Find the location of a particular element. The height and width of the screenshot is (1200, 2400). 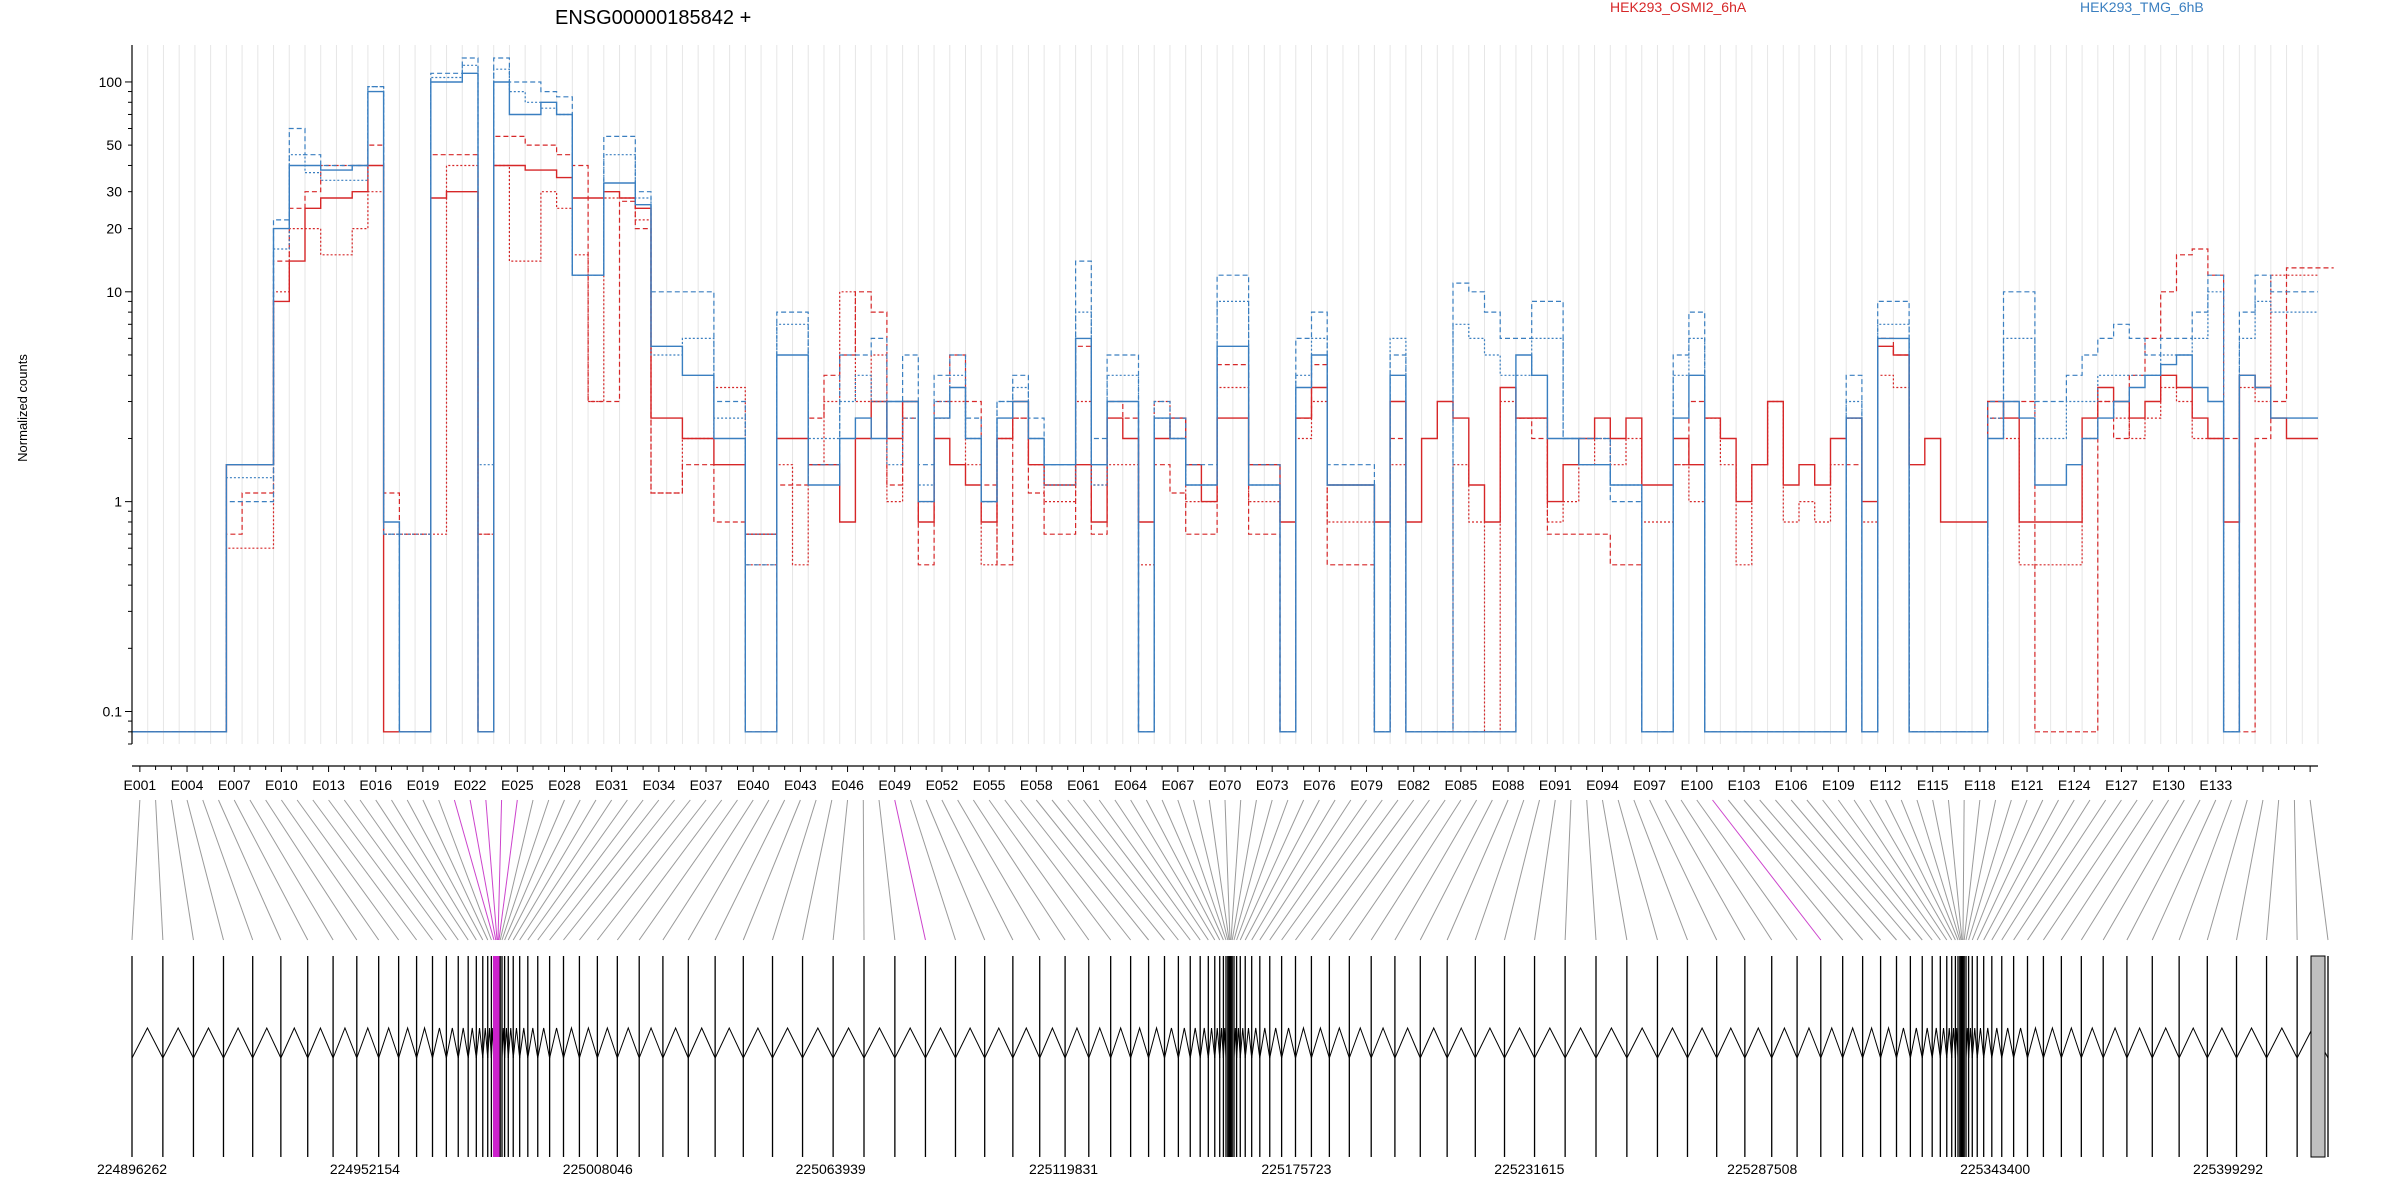

x-tick-label: E046 is located at coordinates (847, 785).